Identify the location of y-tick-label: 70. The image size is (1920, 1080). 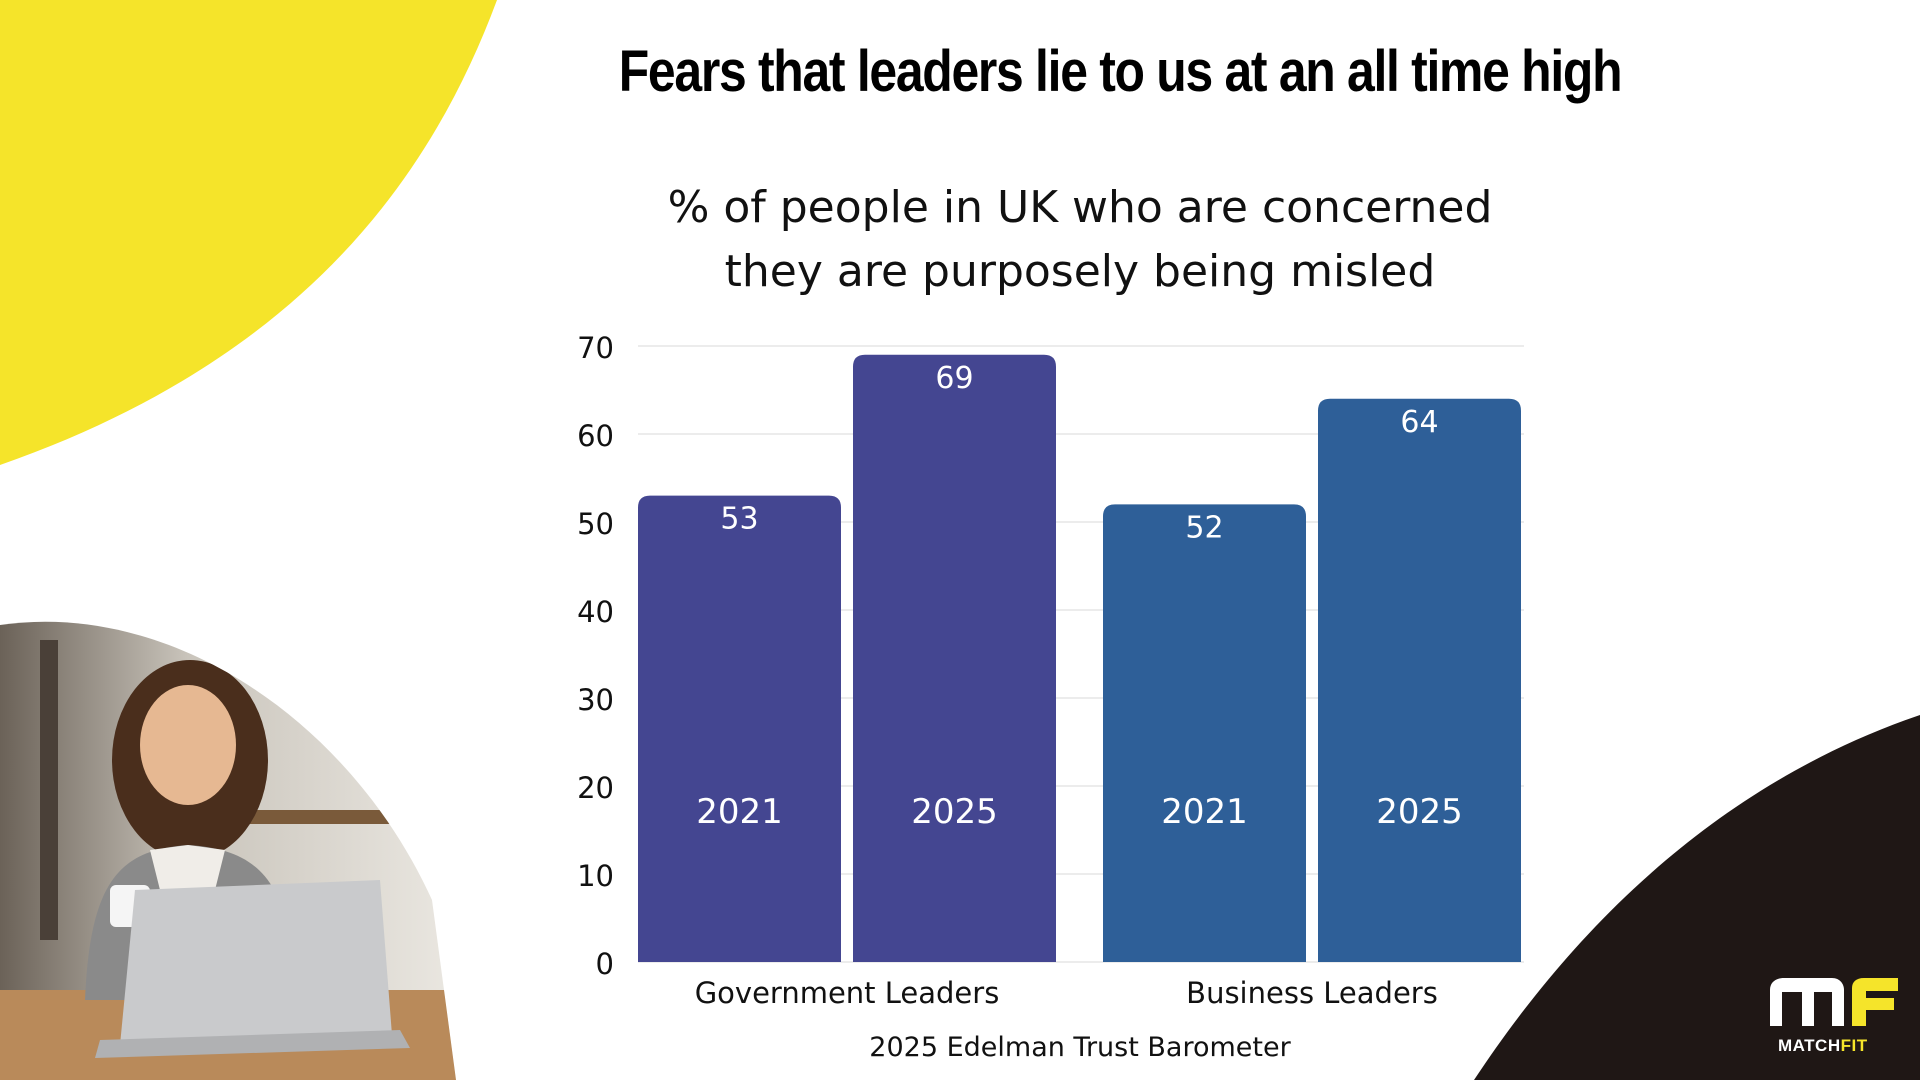
(595, 348).